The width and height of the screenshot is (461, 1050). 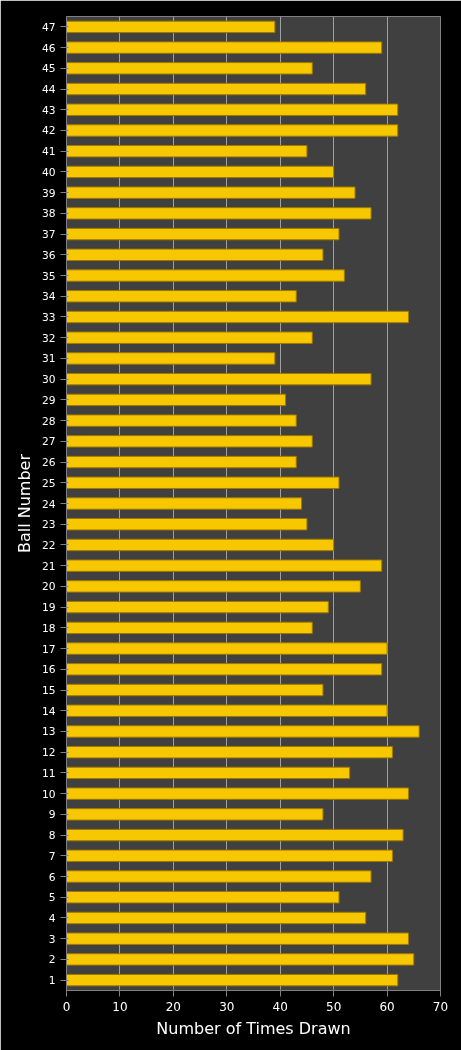 What do you see at coordinates (52, 939) in the screenshot?
I see `y-tick-label: 3` at bounding box center [52, 939].